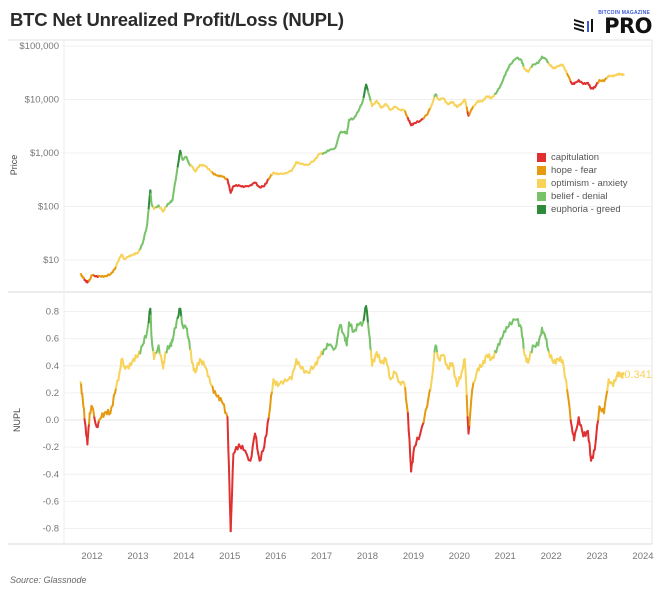 This screenshot has height=594, width=660. What do you see at coordinates (52, 366) in the screenshot?
I see `nupl-tick-label: 0.4` at bounding box center [52, 366].